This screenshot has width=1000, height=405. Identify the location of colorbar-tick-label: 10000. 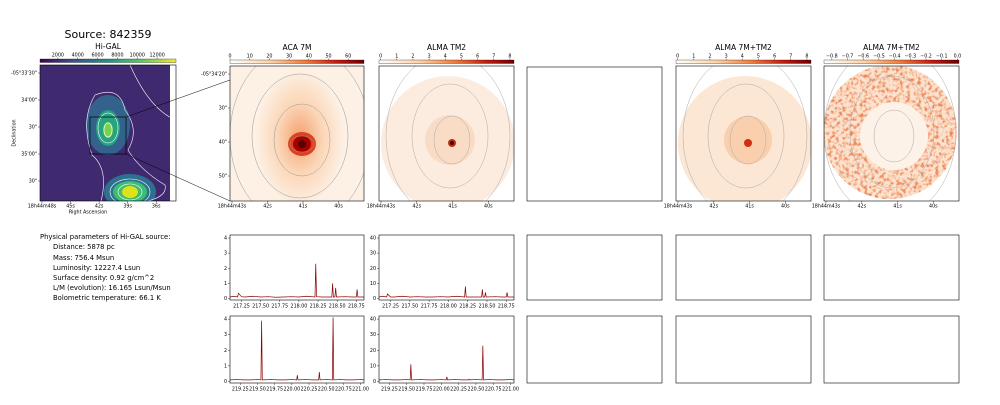
(137, 56).